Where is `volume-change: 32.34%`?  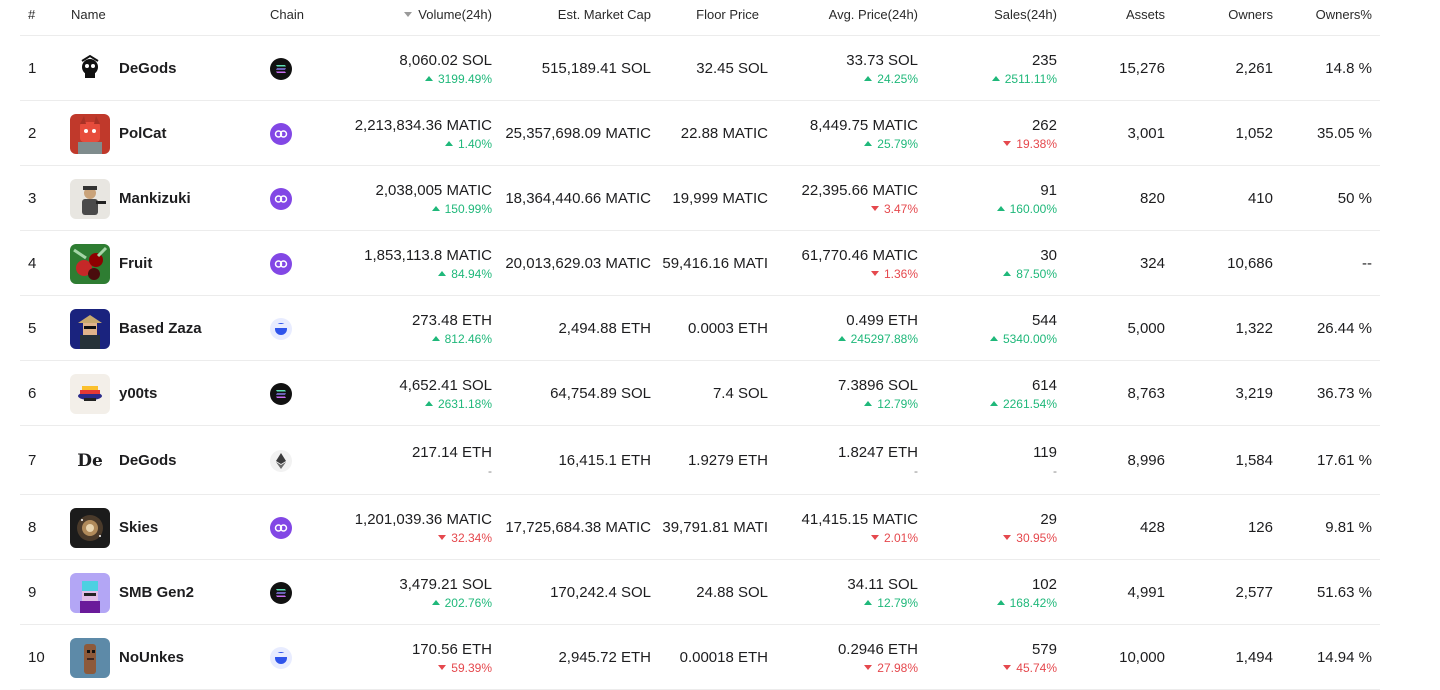 volume-change: 32.34% is located at coordinates (465, 538).